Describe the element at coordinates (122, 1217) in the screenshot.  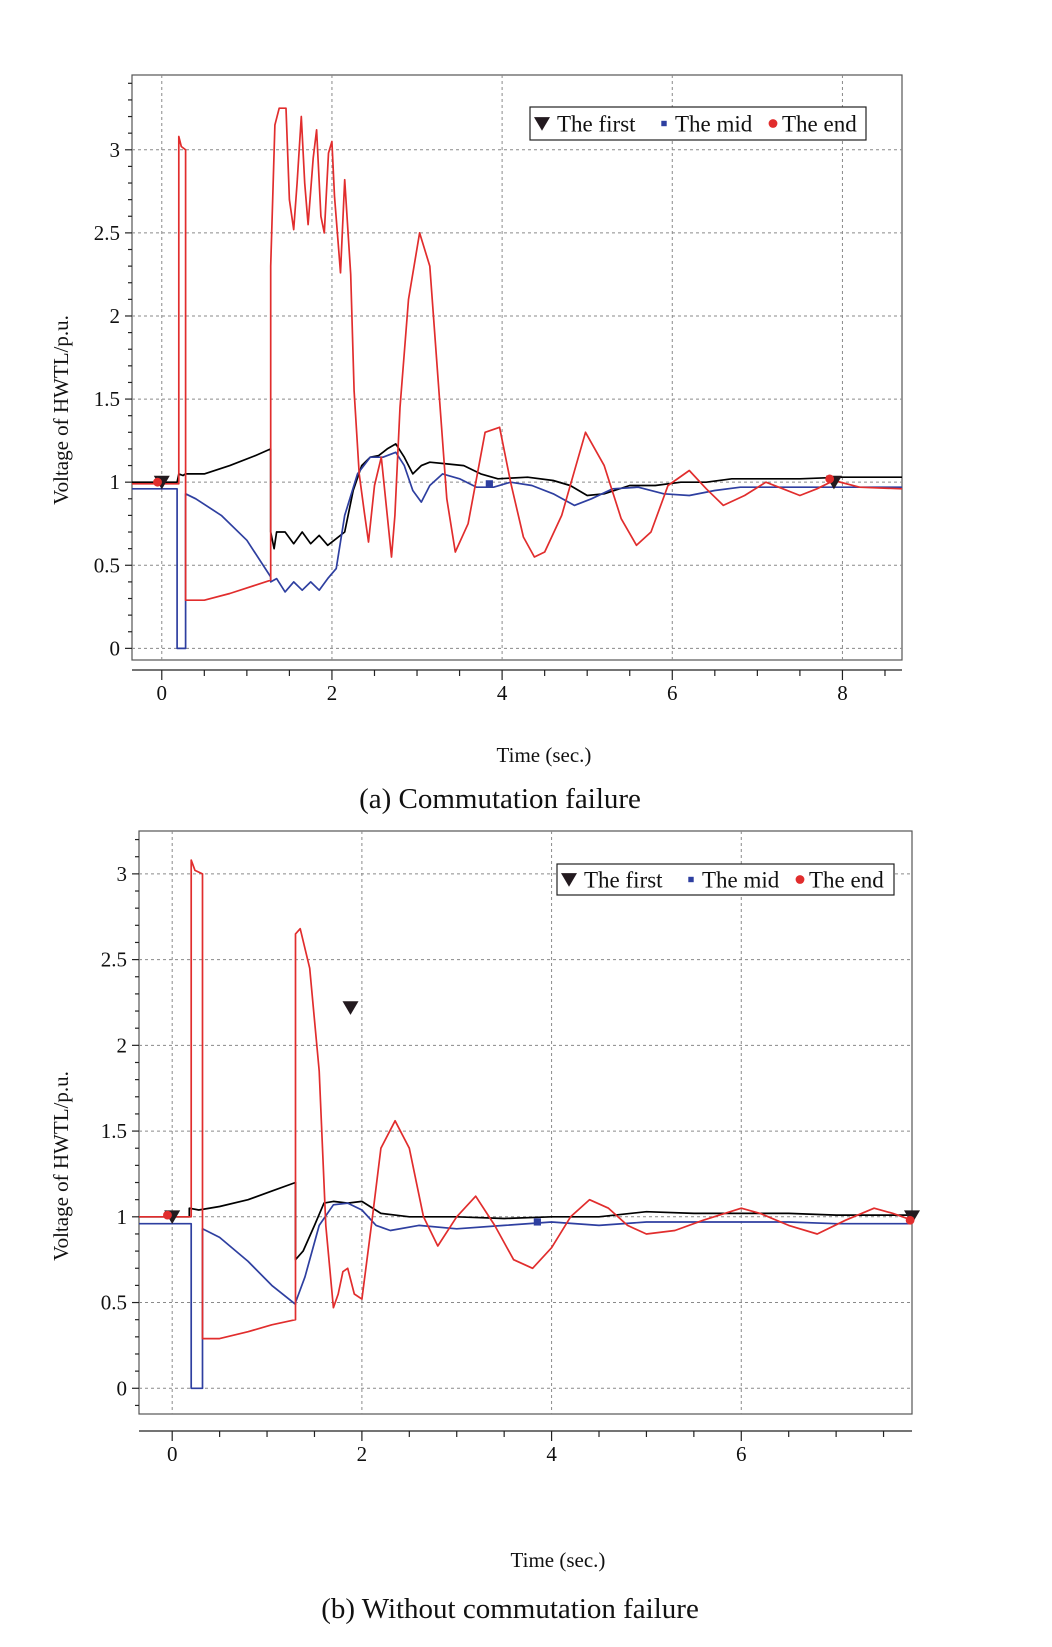
I see `chart-b-y-tick-label: 1` at that location.